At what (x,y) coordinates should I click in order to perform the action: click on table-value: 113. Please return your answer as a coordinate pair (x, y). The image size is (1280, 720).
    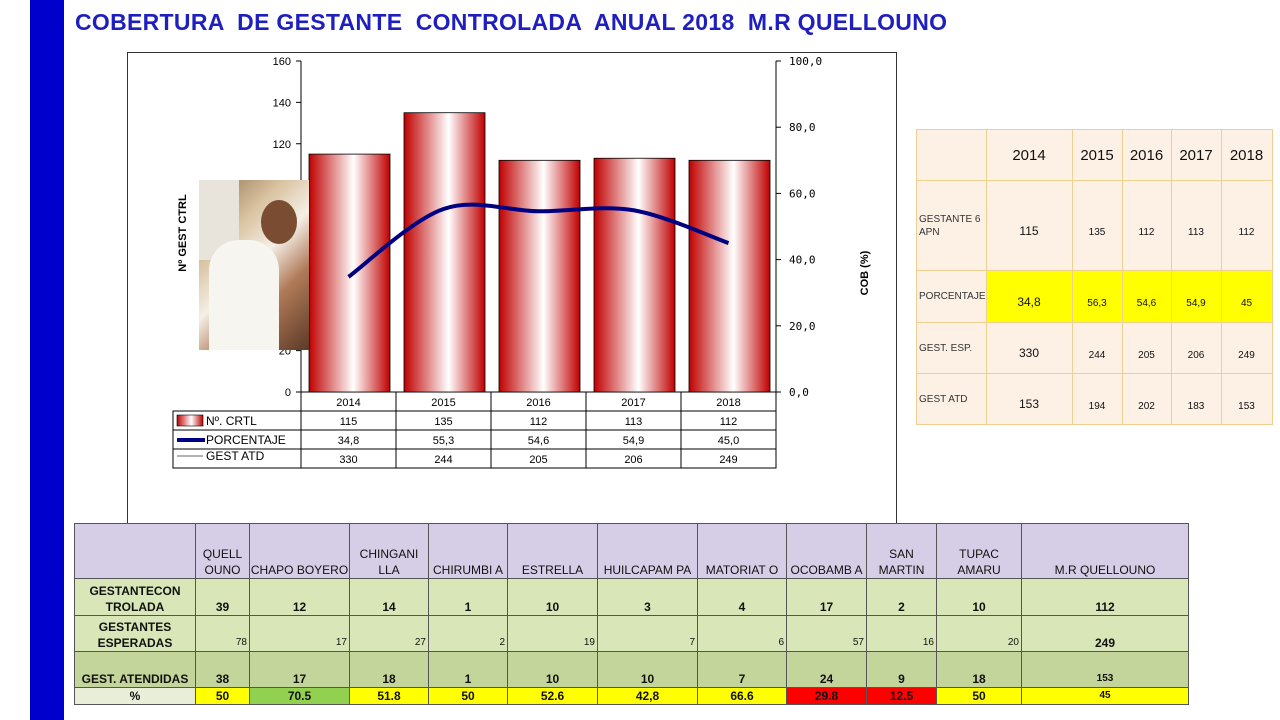
    Looking at the image, I should click on (634, 422).